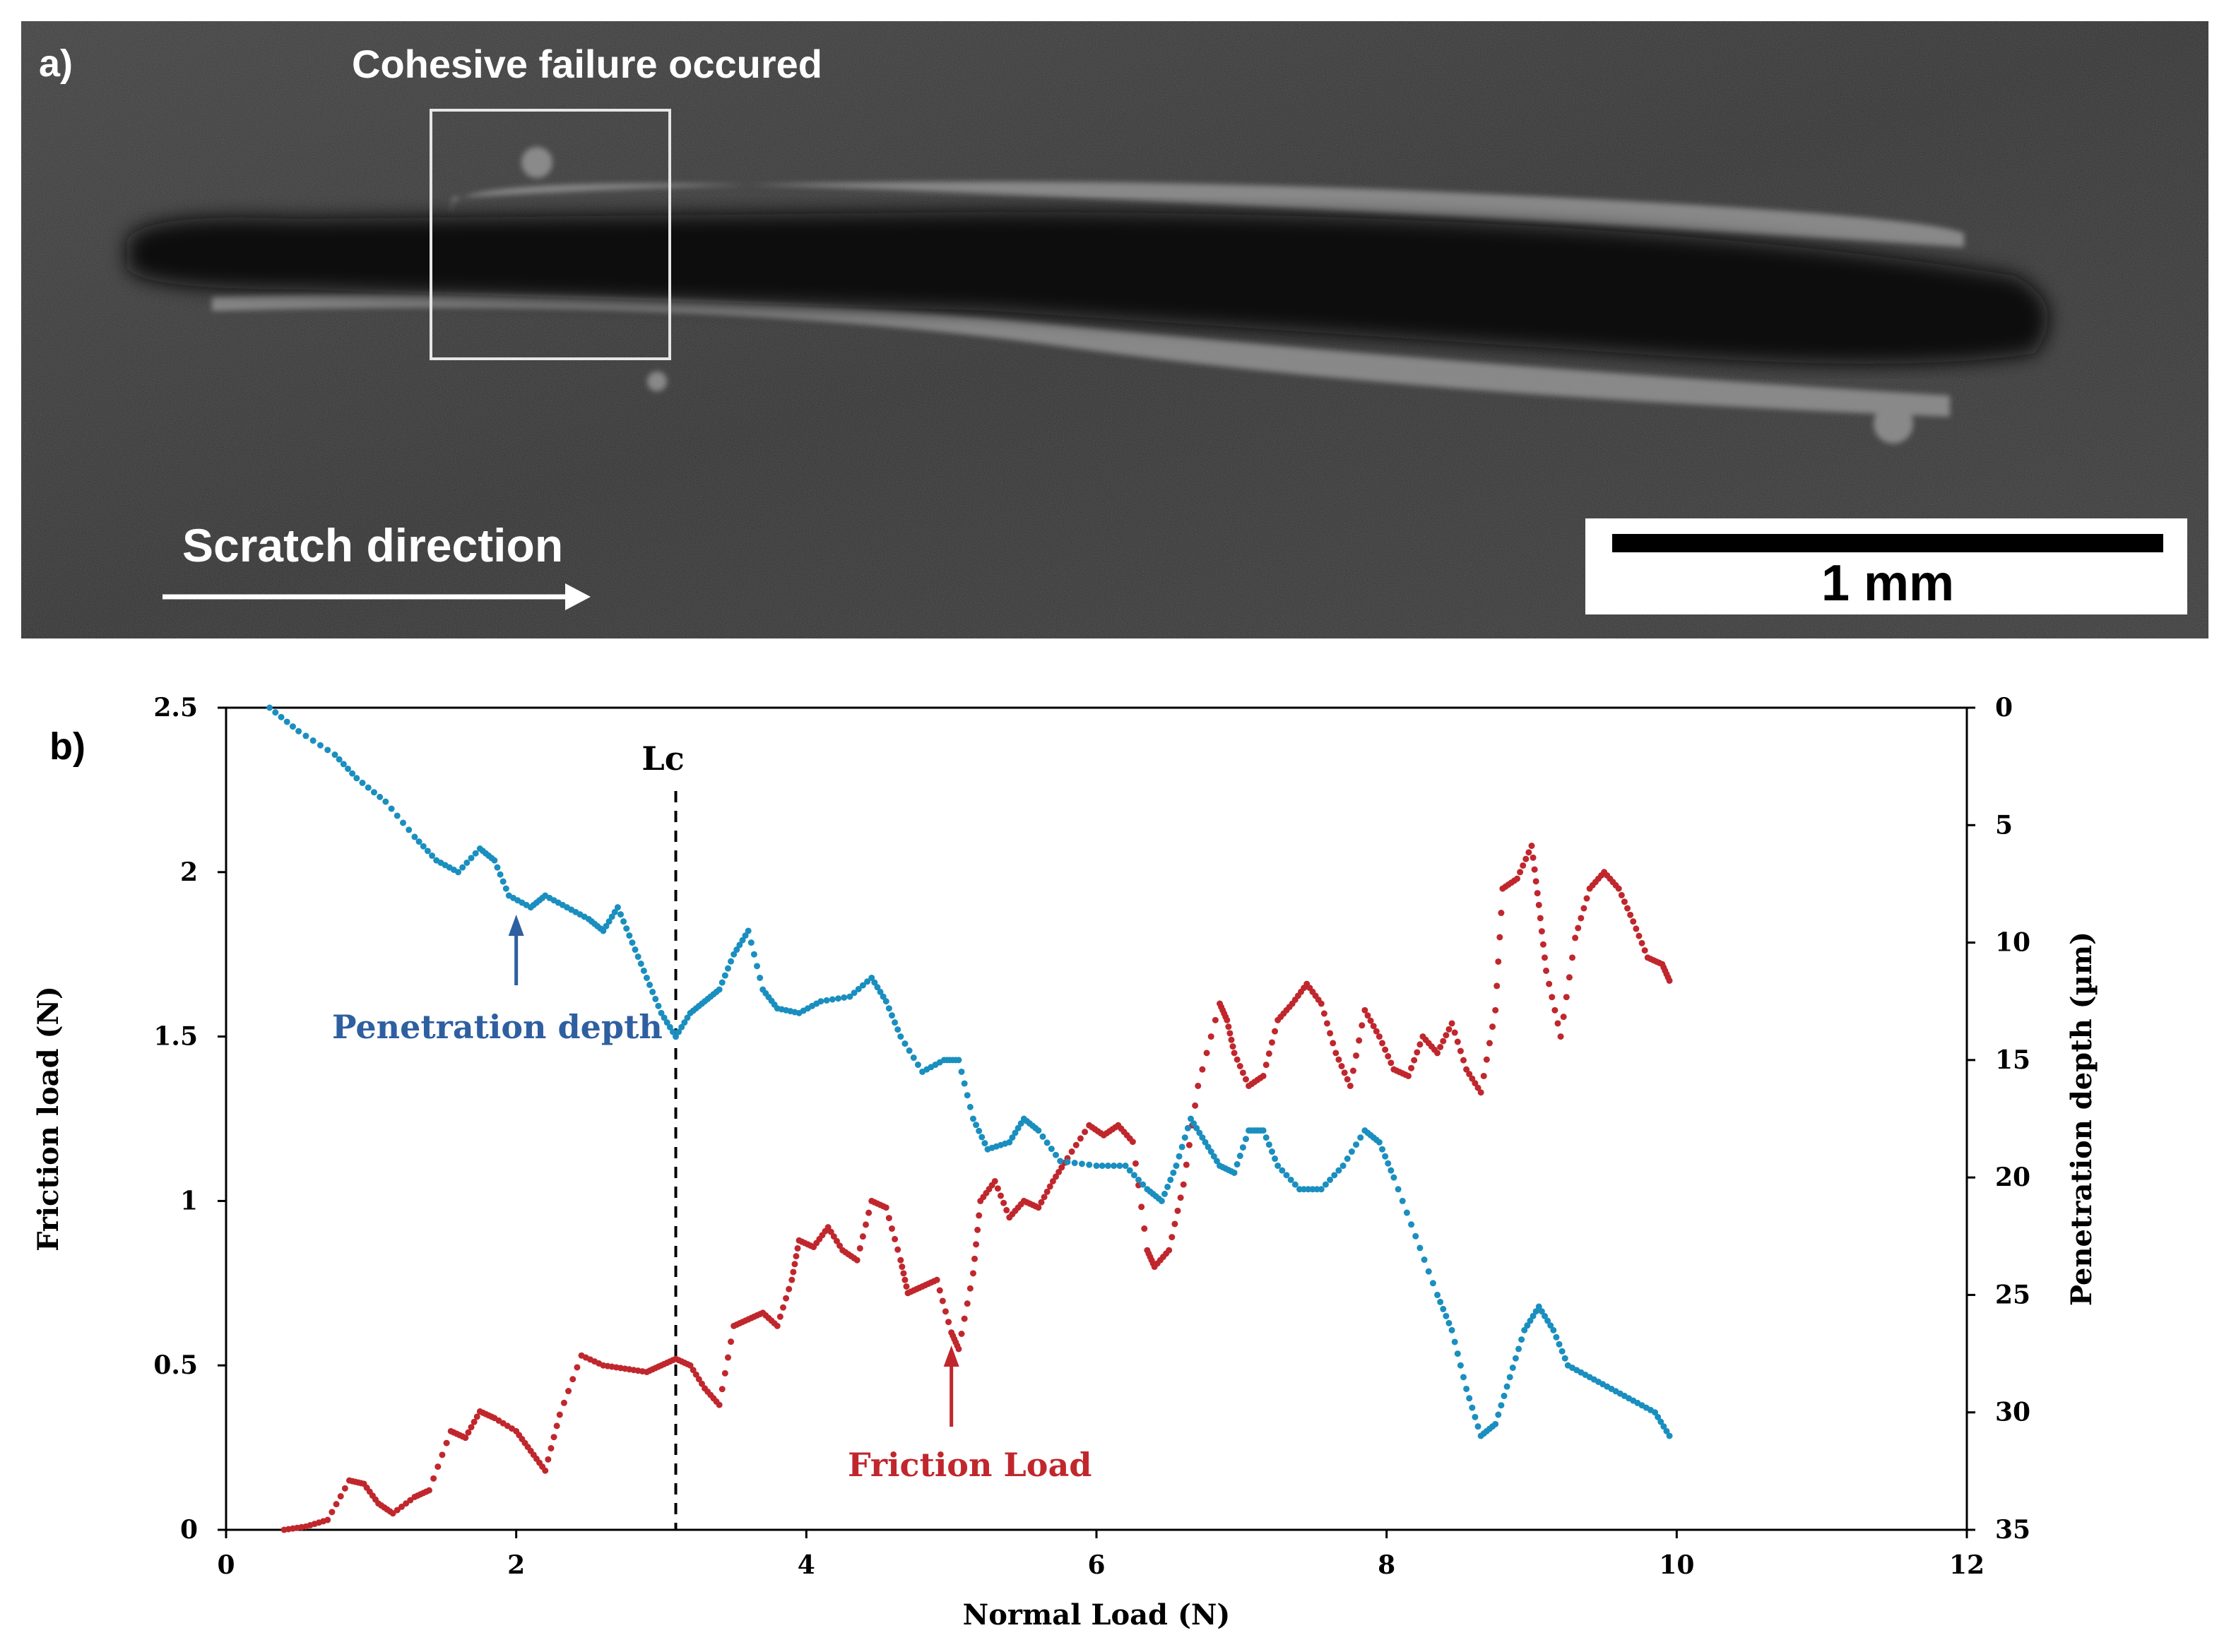 This screenshot has height=1652, width=2224. I want to click on x-axis: 0 2 4 6 8 10 12, so click(1101, 1555).